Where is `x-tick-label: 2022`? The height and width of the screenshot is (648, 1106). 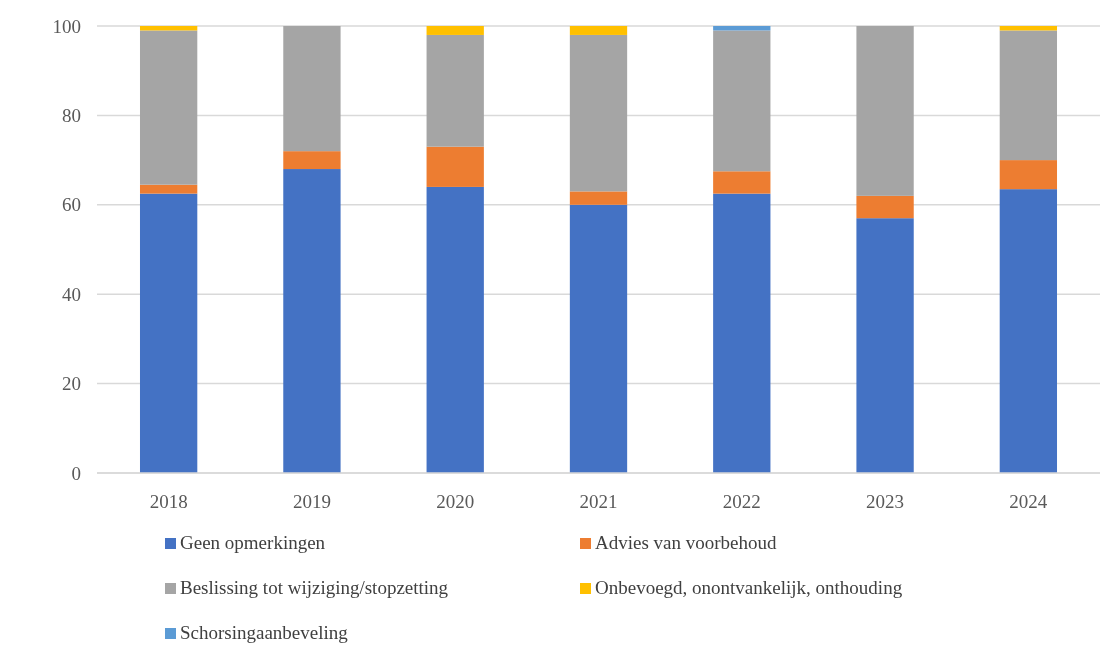
x-tick-label: 2022 is located at coordinates (741, 501).